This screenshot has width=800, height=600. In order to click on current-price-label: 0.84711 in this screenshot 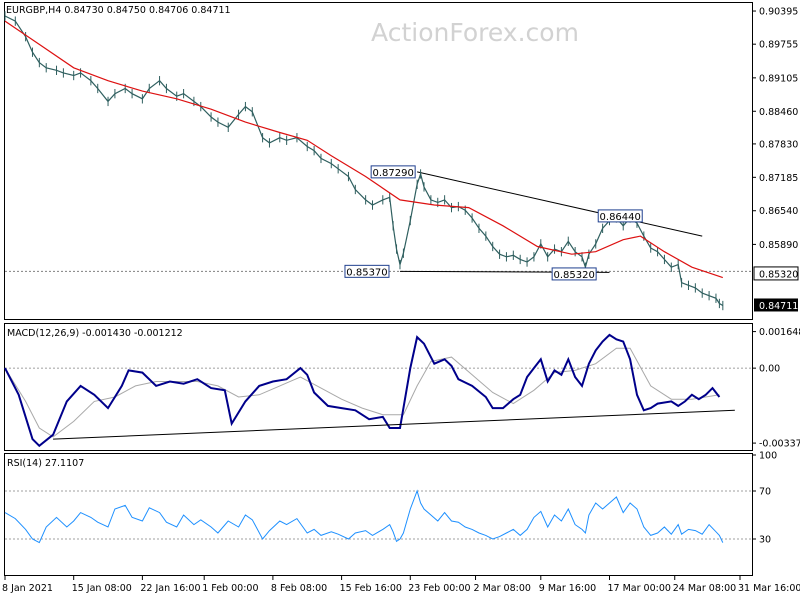, I will do `click(778, 306)`.